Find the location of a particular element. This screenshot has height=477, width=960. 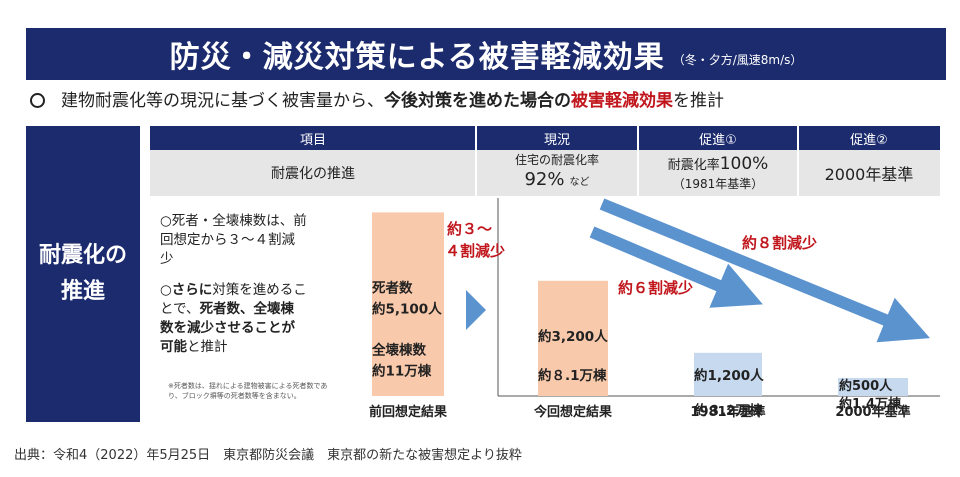

category-label-previous: 前回想定結果 is located at coordinates (408, 412).